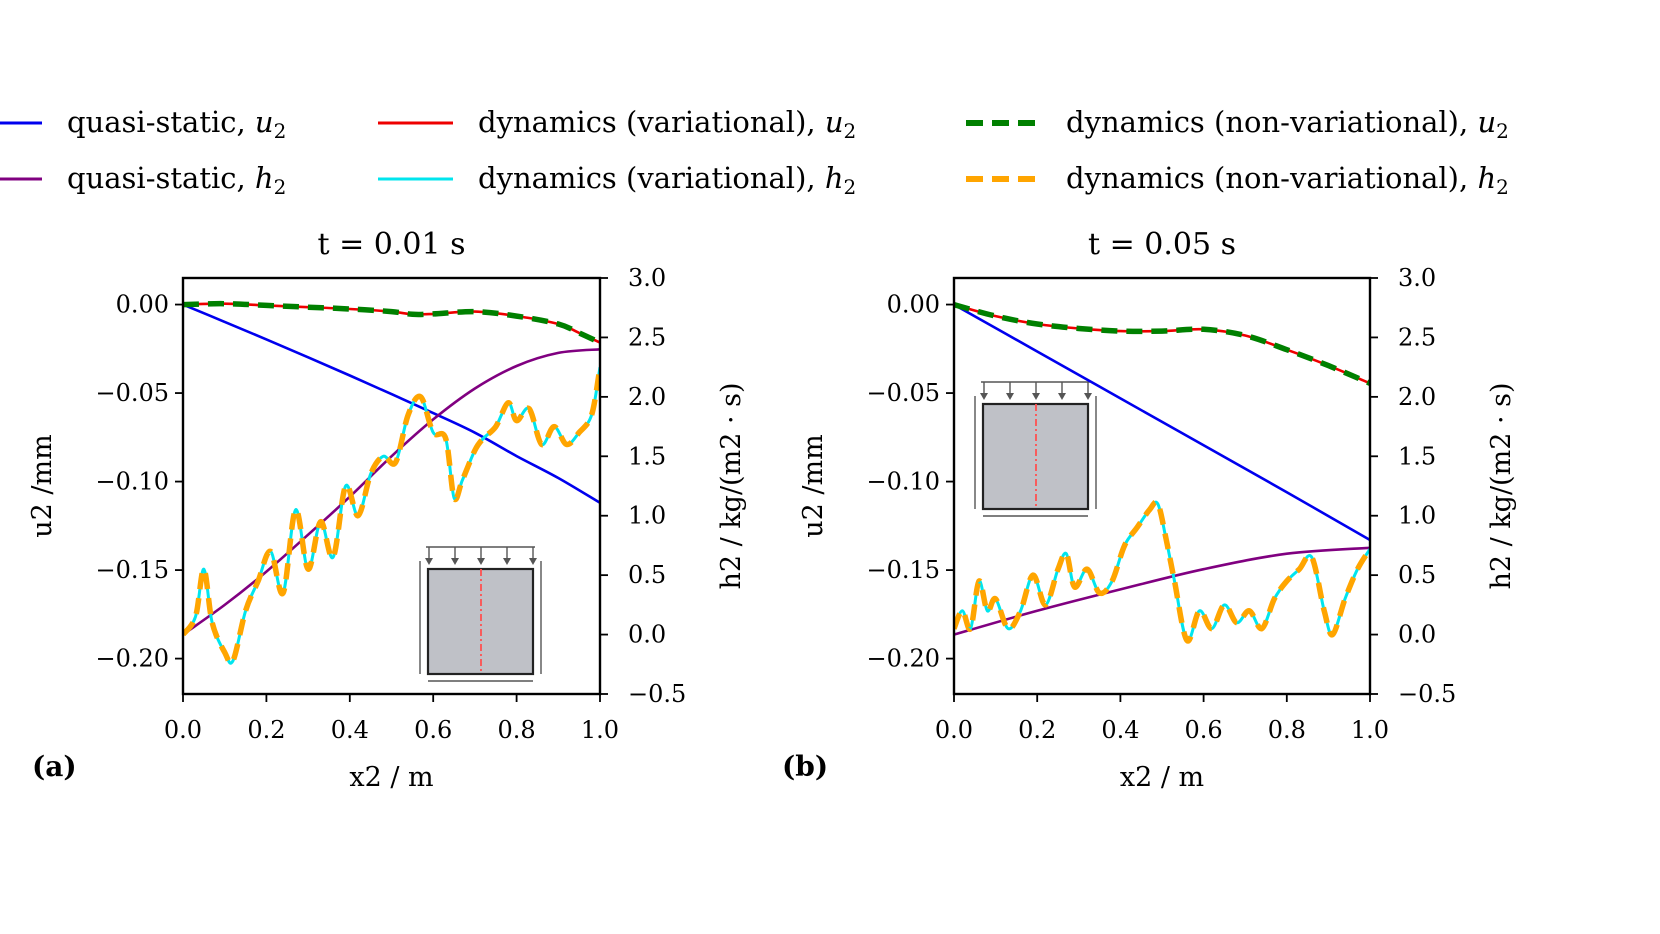 This screenshot has height=934, width=1660. I want to click on legend-item-qs_h: quasi-static, h2, so click(143, 180).